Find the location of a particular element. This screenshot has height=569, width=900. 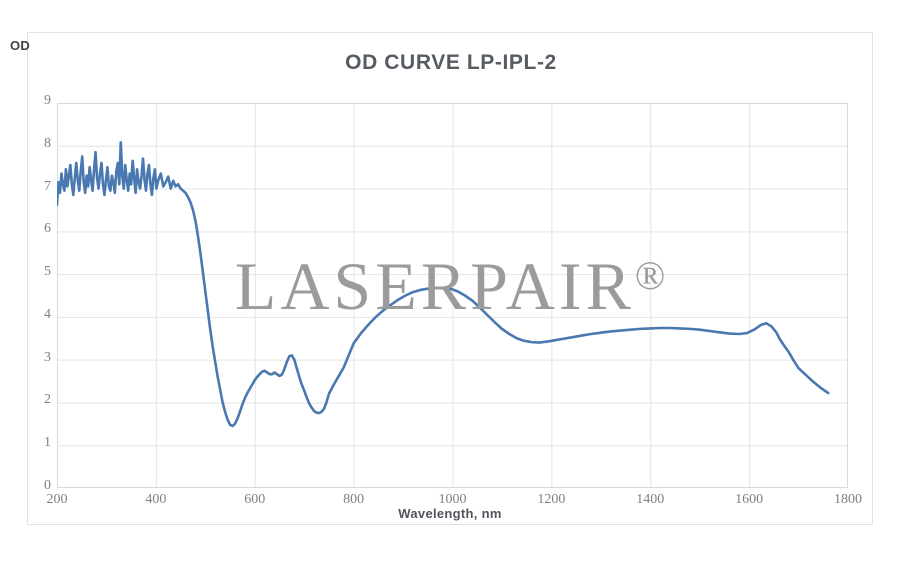

y-tick-7: 7 is located at coordinates (47, 186).